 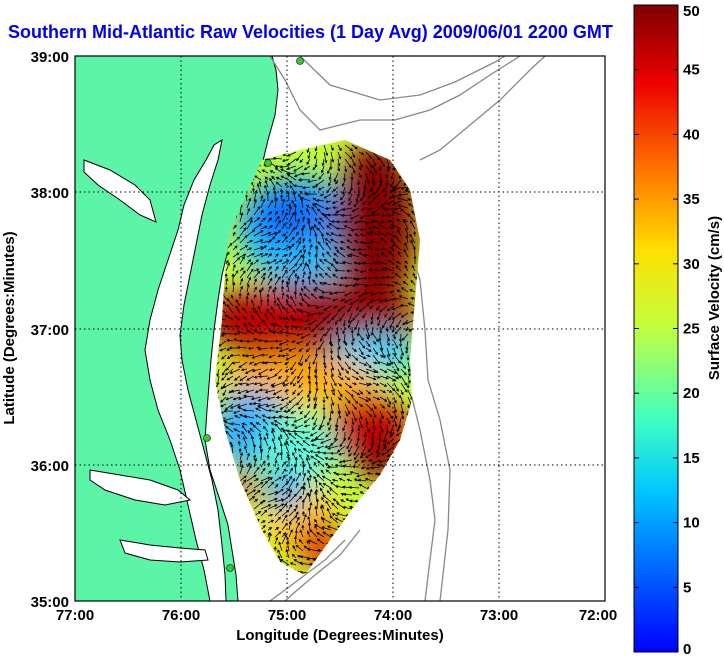 What do you see at coordinates (50, 57) in the screenshot?
I see `y-tick-label: 39:00` at bounding box center [50, 57].